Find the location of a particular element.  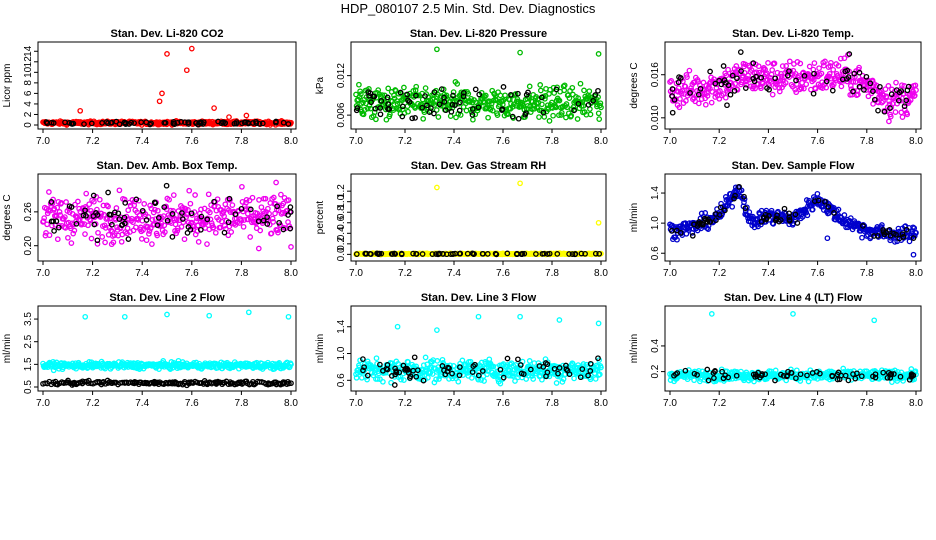

x-tick-label: 7.8 is located at coordinates (241, 403).